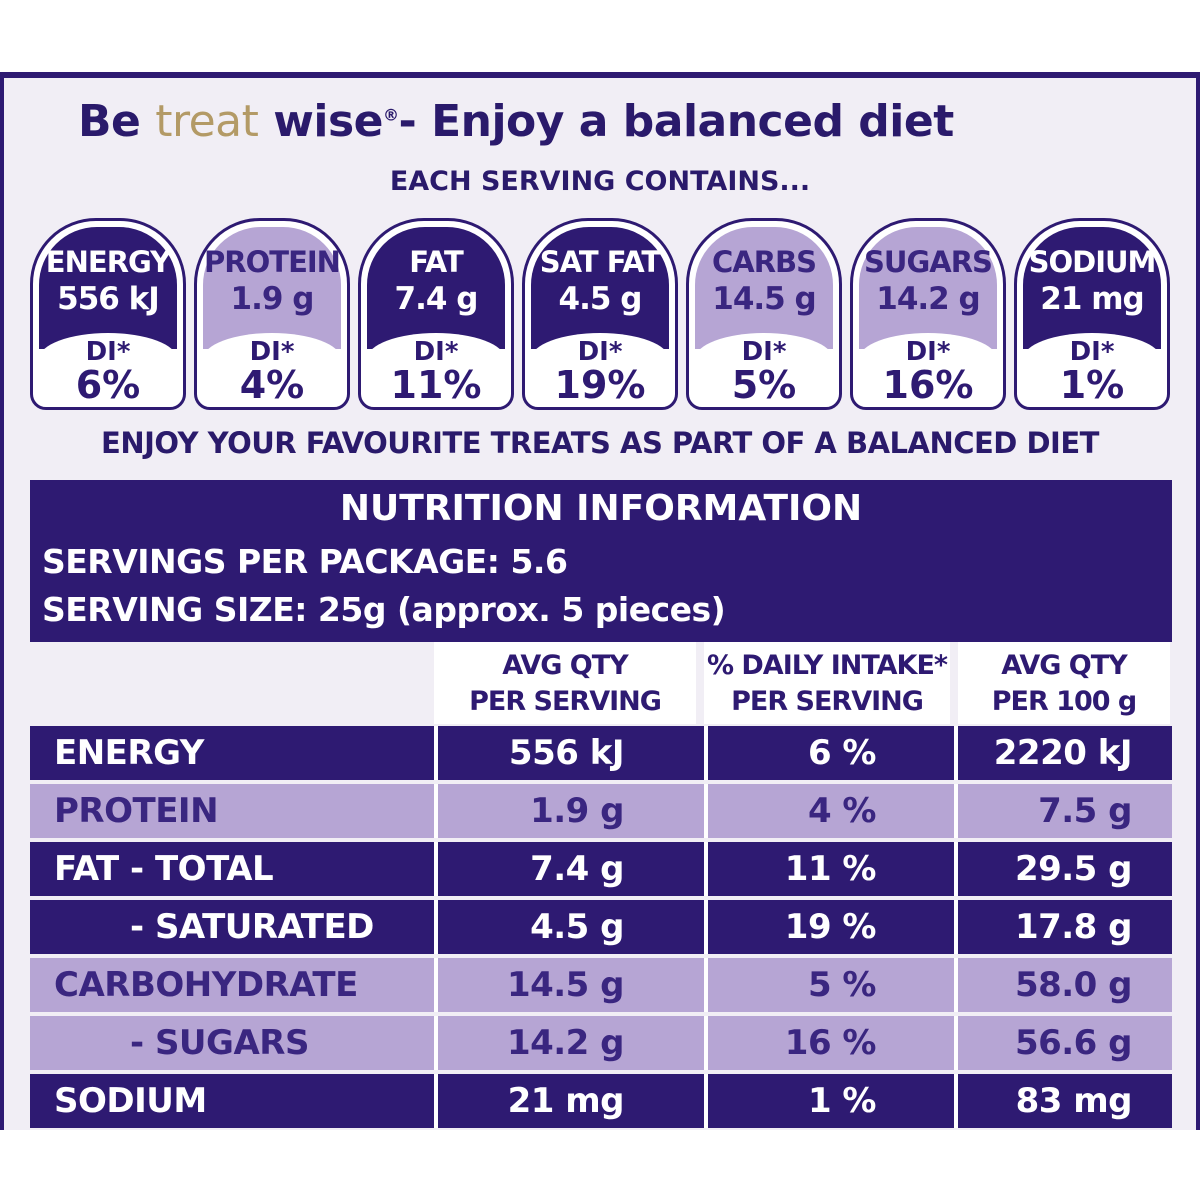  I want to click on badge-amount: 556 kJ, so click(108, 299).